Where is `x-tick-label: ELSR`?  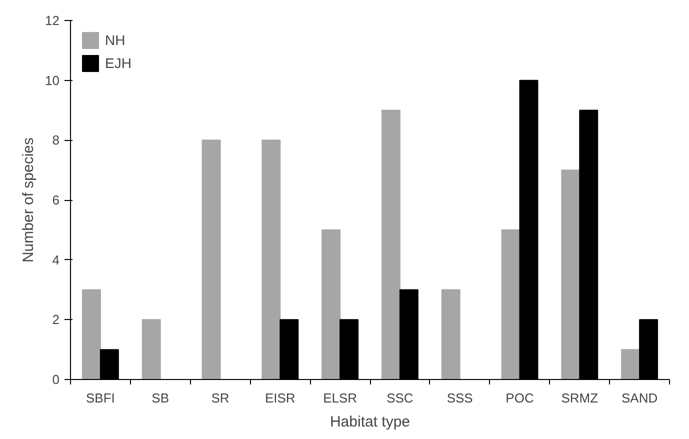 x-tick-label: ELSR is located at coordinates (340, 398).